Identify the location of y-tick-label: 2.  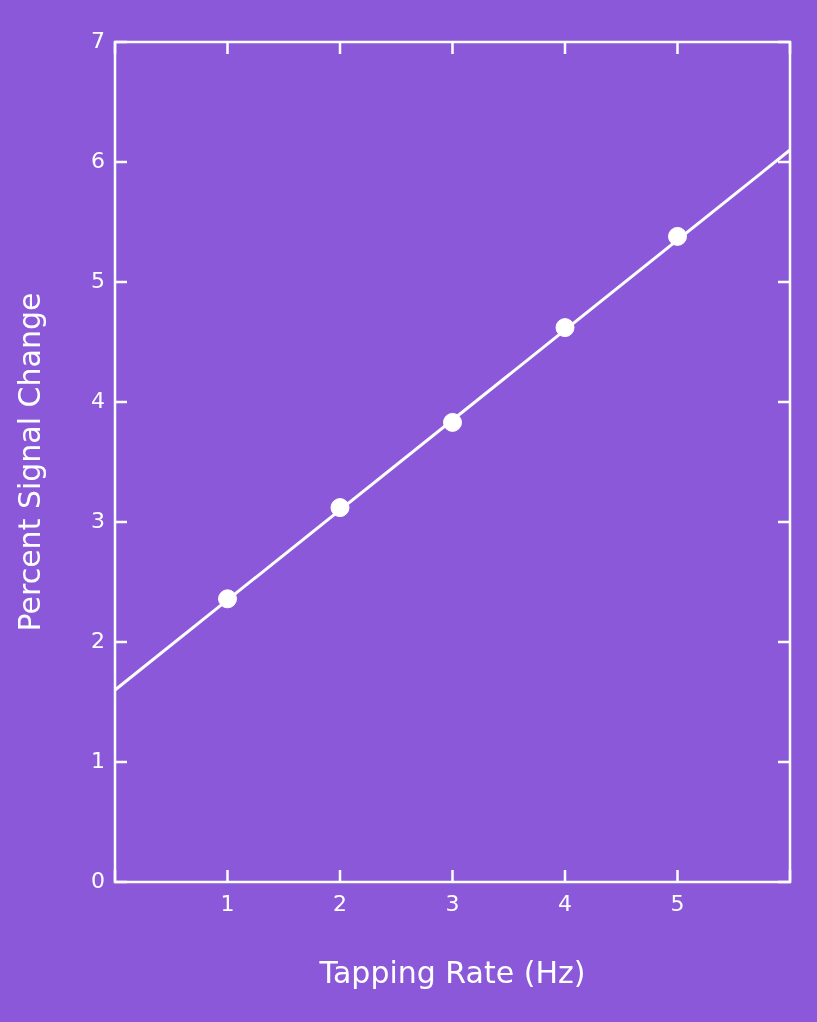
(98, 640).